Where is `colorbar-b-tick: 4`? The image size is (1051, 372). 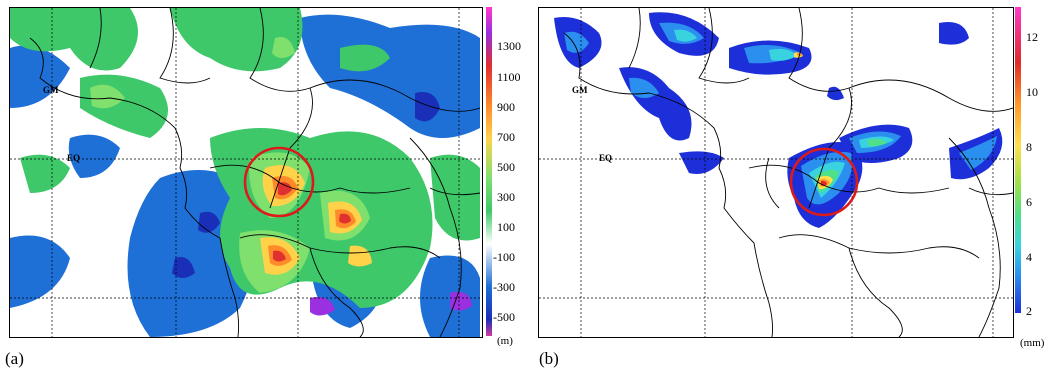 colorbar-b-tick: 4 is located at coordinates (1029, 257).